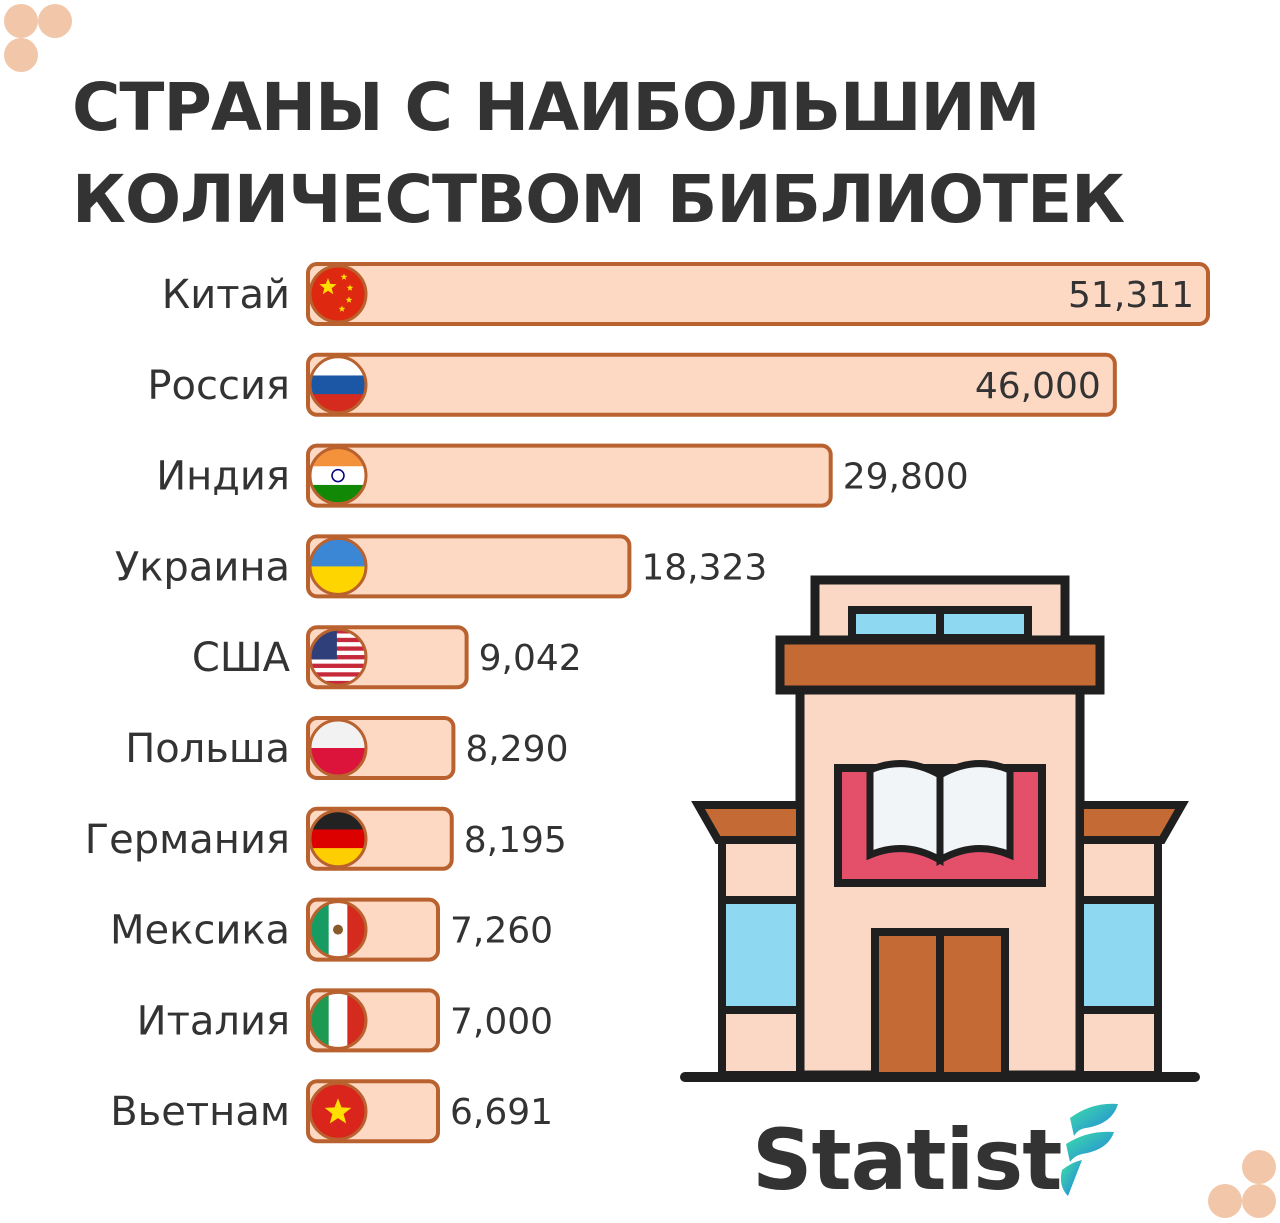  What do you see at coordinates (226, 295) in the screenshot?
I see `category-label: Китай` at bounding box center [226, 295].